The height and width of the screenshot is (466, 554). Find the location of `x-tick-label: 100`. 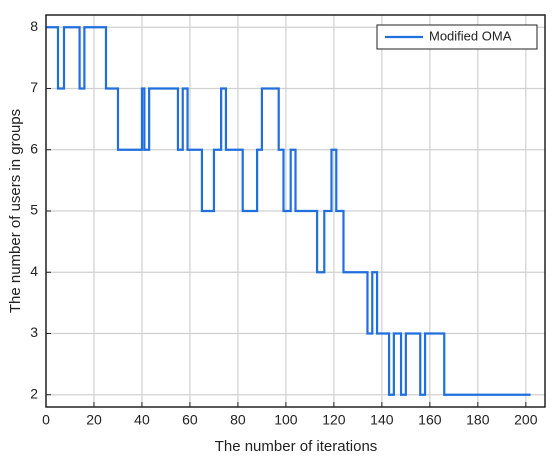

x-tick-label: 100 is located at coordinates (286, 420).